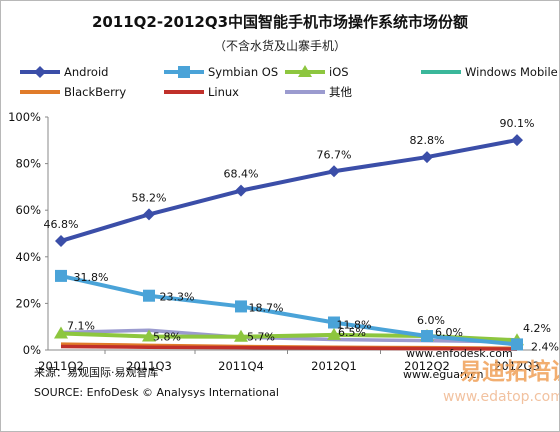 Image resolution: width=560 pixels, height=432 pixels. I want to click on legend-label: Linux, so click(223, 92).